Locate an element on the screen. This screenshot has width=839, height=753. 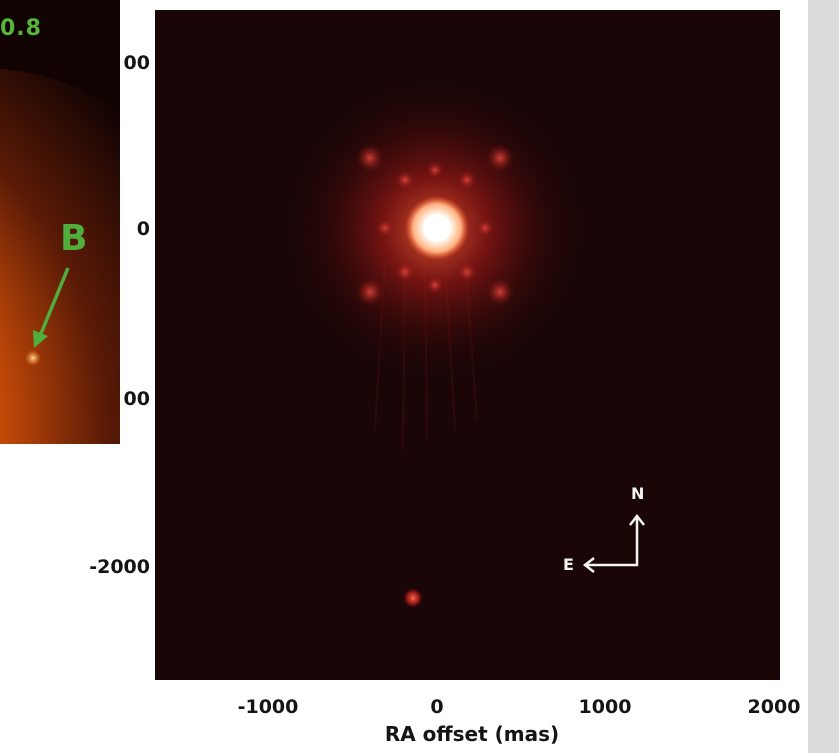
compass-east-label: E is located at coordinates (568, 564).